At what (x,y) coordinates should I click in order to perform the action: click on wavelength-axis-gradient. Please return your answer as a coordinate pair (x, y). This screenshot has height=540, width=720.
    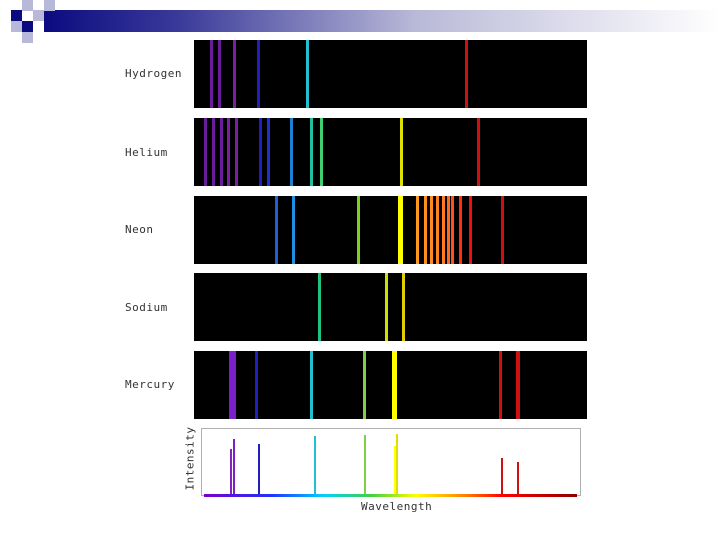
    Looking at the image, I should click on (390, 495).